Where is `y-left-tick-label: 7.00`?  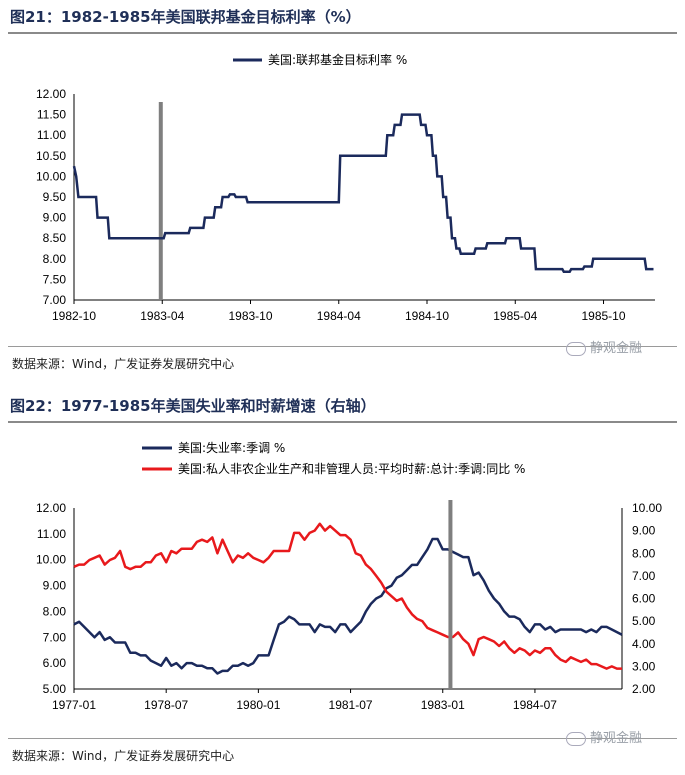 y-left-tick-label: 7.00 is located at coordinates (55, 637).